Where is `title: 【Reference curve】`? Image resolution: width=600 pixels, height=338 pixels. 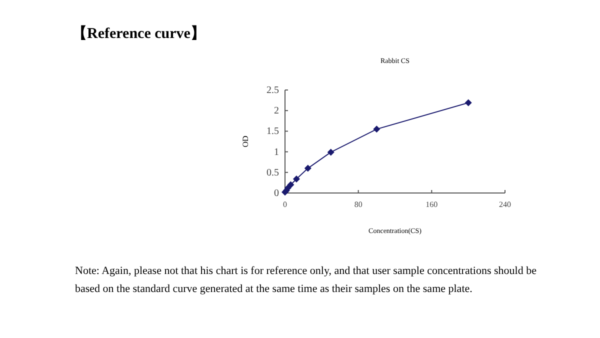
title: 【Reference curve】 is located at coordinates (139, 34).